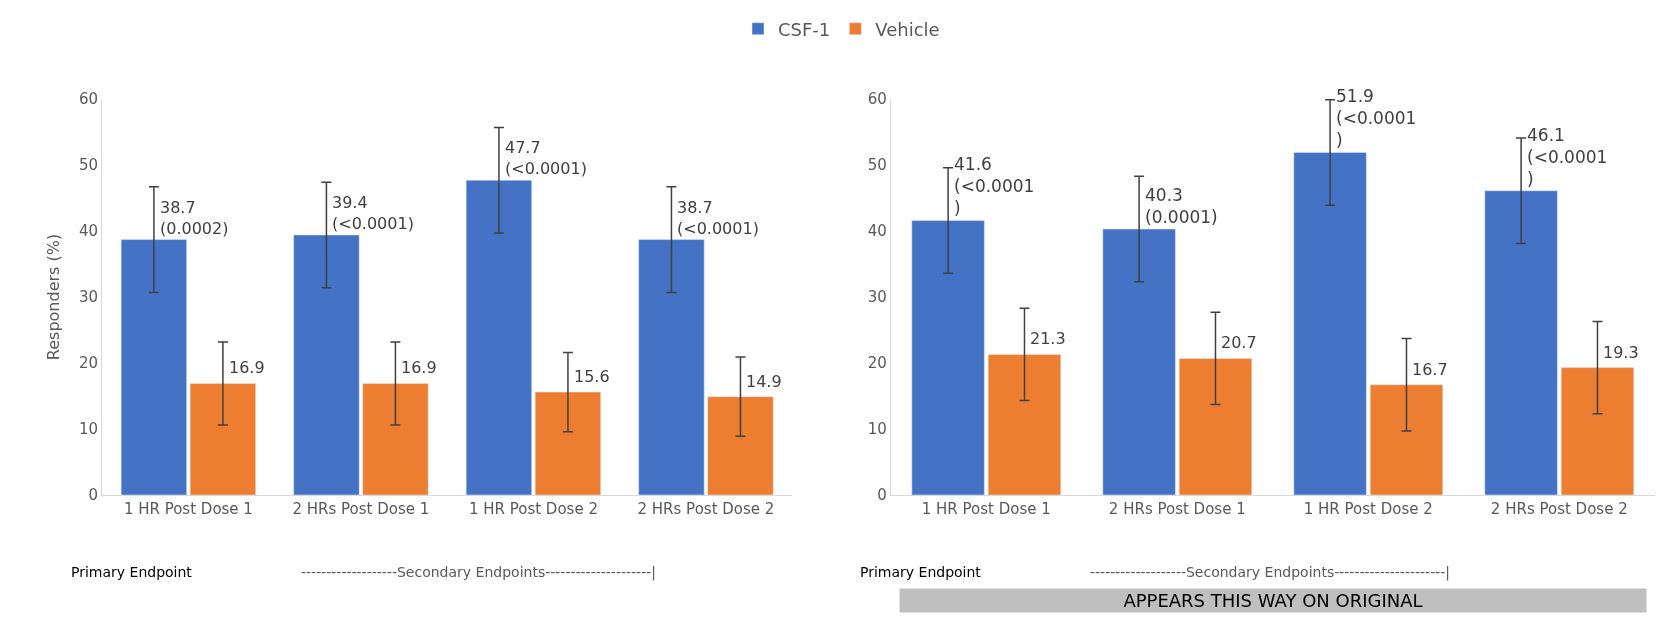  What do you see at coordinates (1376, 118) in the screenshot?
I see `data-label: 51.9 (<0.0001 )` at bounding box center [1376, 118].